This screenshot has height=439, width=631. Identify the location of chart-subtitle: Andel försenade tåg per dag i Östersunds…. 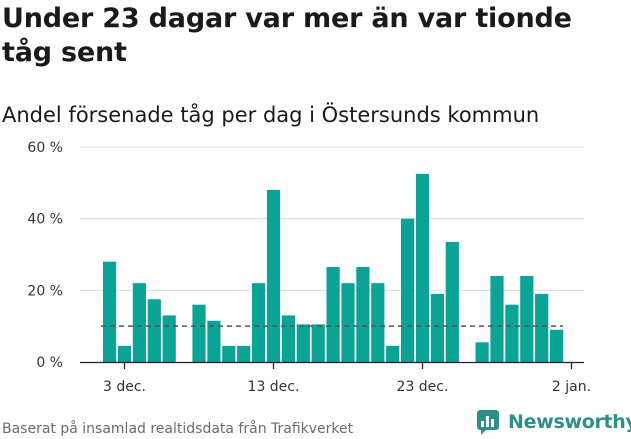
(271, 115).